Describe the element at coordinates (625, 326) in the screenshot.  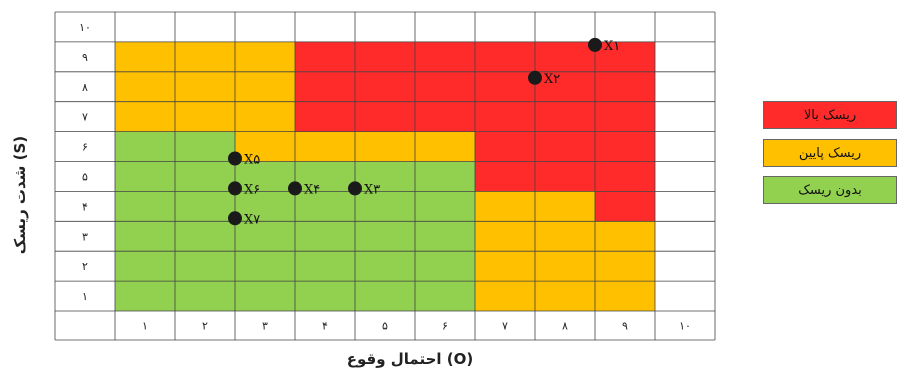
I see `x-tick-label: ۹` at that location.